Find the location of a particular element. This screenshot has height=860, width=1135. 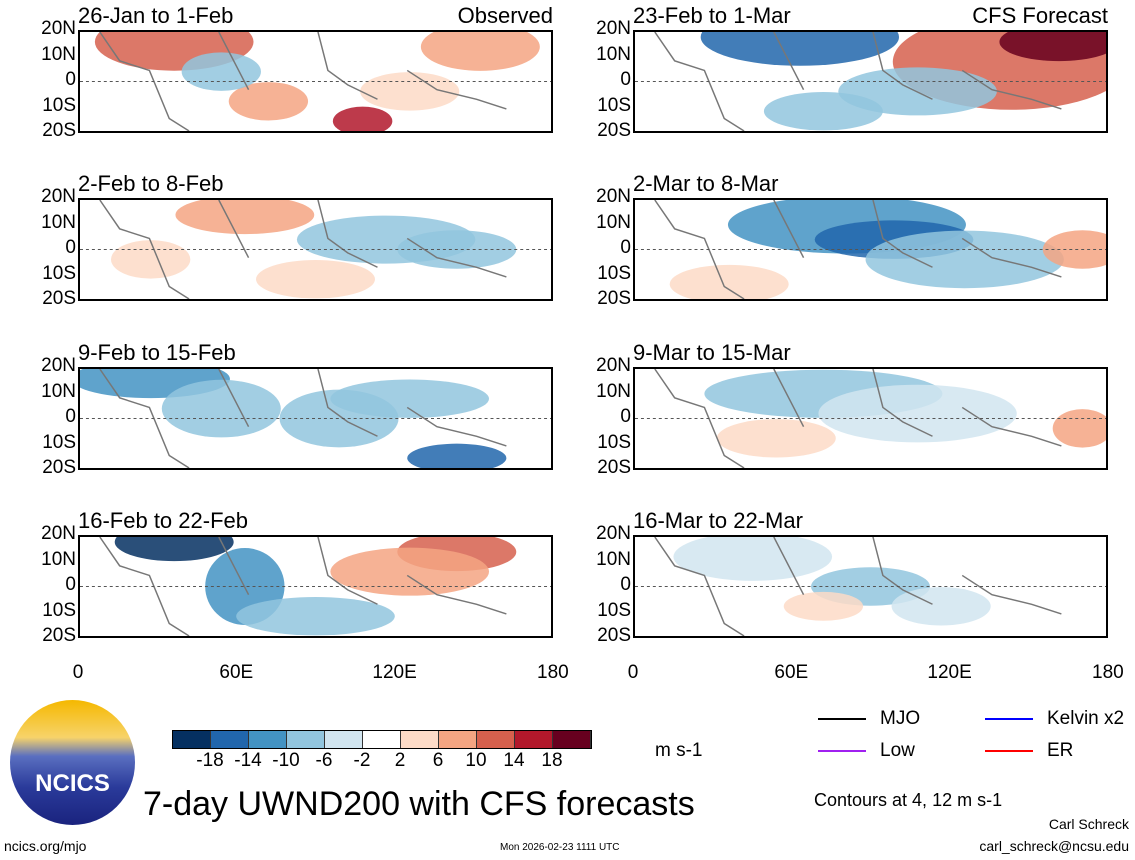

timestamp: Mon 2026-02-23 1111 UTC is located at coordinates (560, 847).